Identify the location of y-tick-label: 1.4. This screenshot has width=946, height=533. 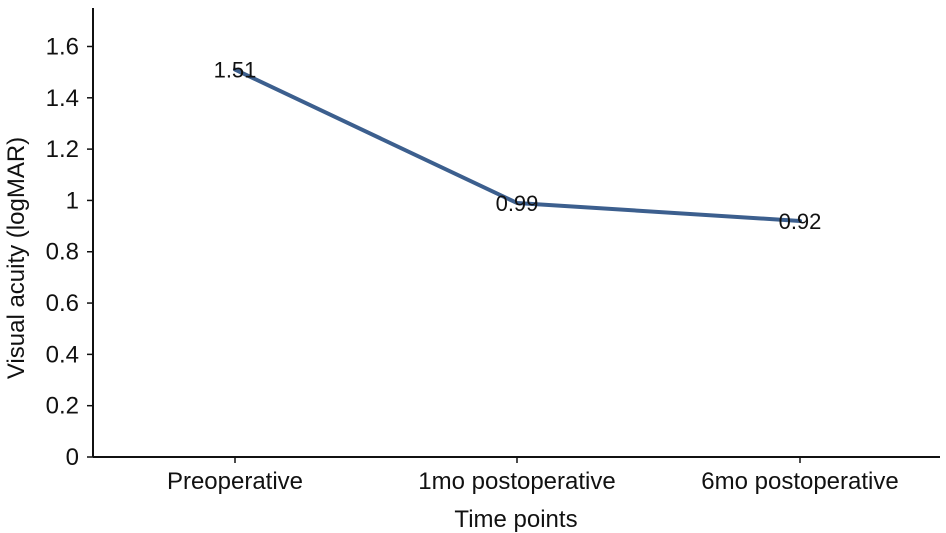
(62, 98).